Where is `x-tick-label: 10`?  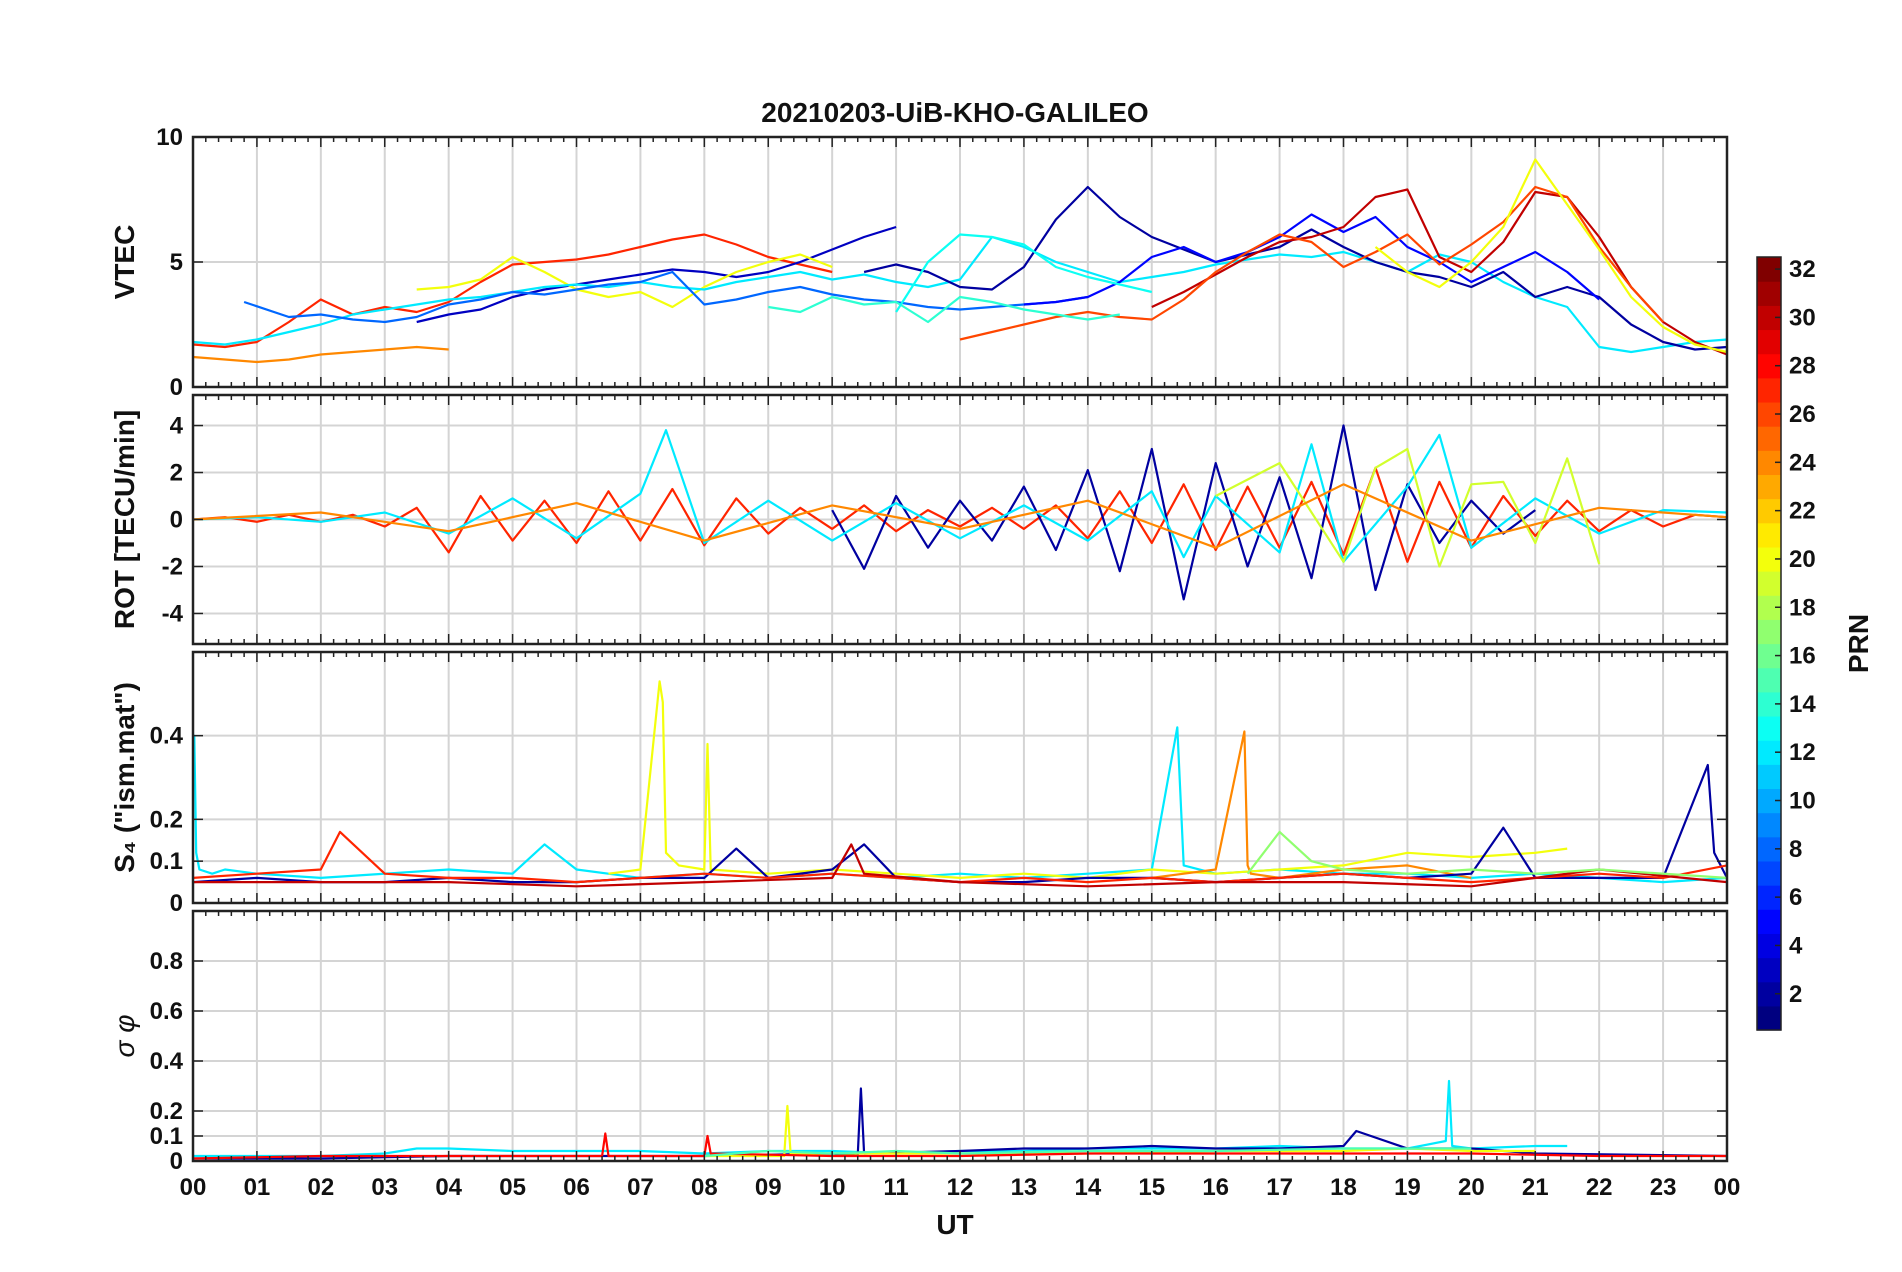 x-tick-label: 10 is located at coordinates (832, 1187).